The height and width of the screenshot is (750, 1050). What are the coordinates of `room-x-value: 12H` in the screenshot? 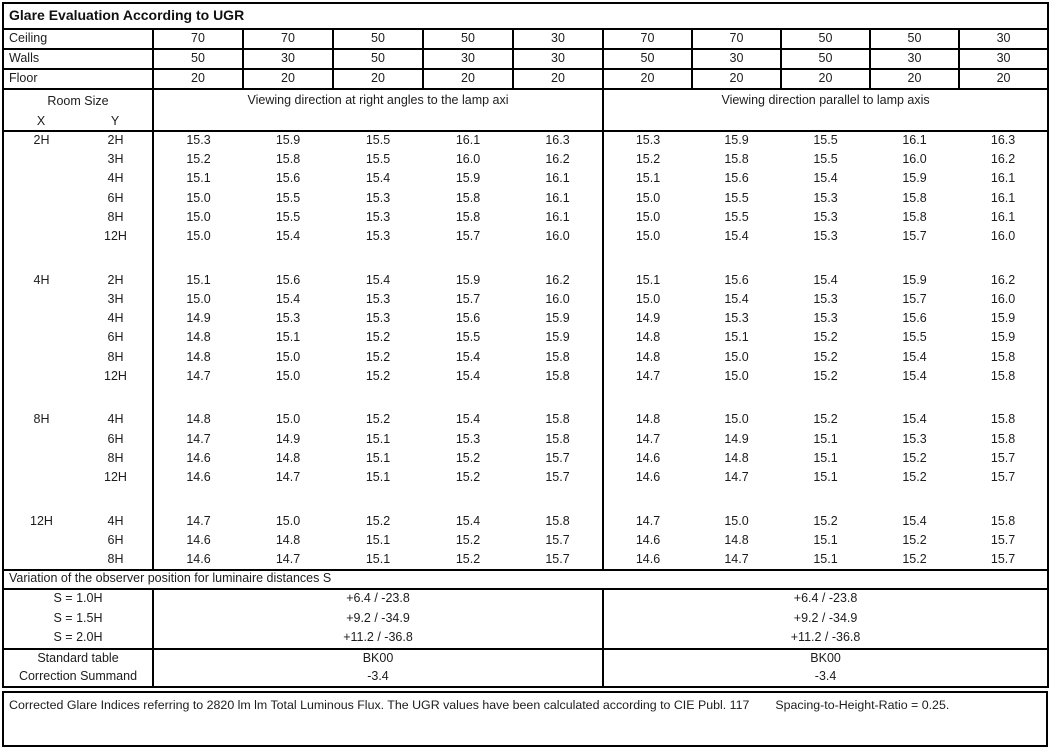 It's located at (41, 520).